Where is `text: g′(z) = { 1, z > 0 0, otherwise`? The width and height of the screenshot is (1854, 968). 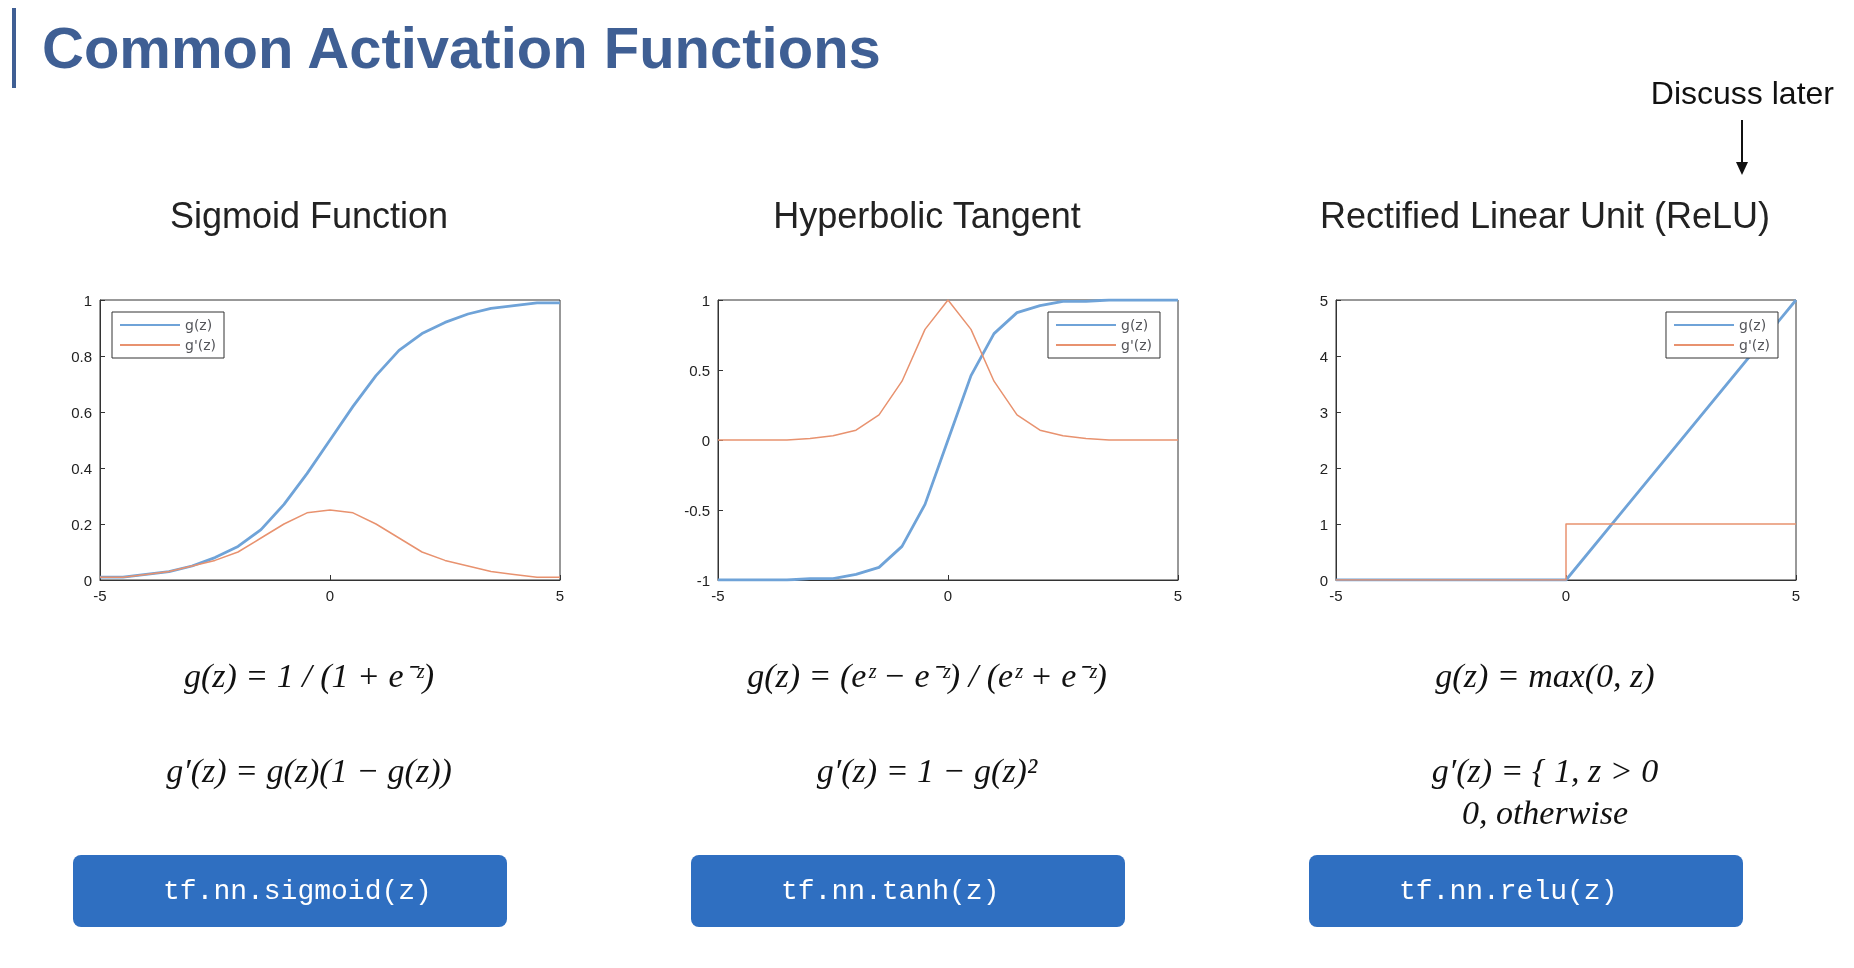 text: g′(z) = { 1, z > 0 0, otherwise is located at coordinates (1545, 792).